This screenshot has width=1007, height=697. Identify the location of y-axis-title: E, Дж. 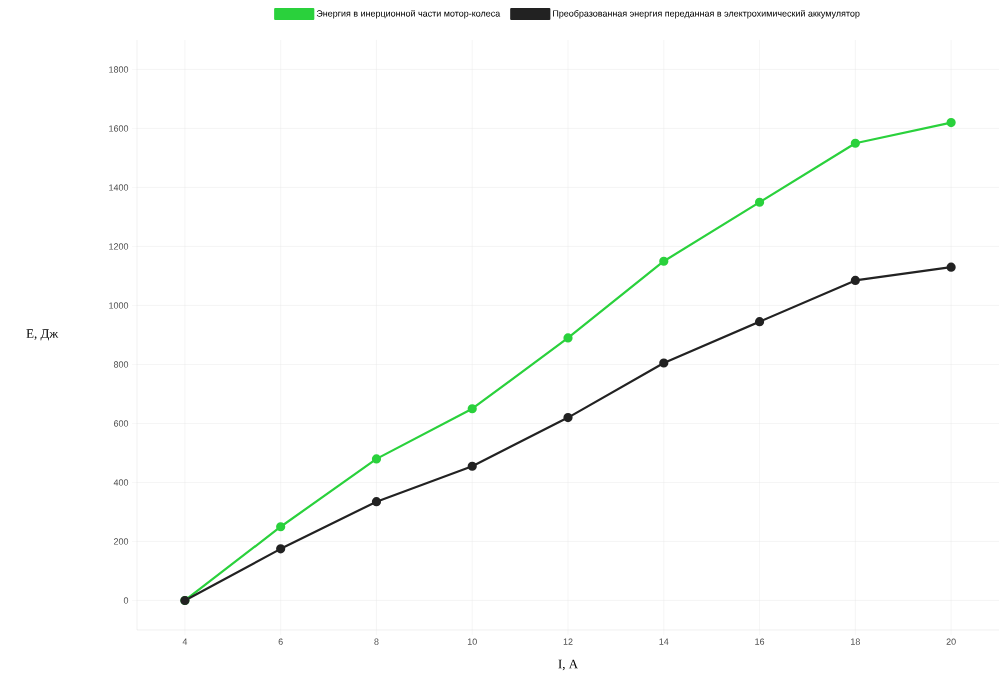
(42, 335).